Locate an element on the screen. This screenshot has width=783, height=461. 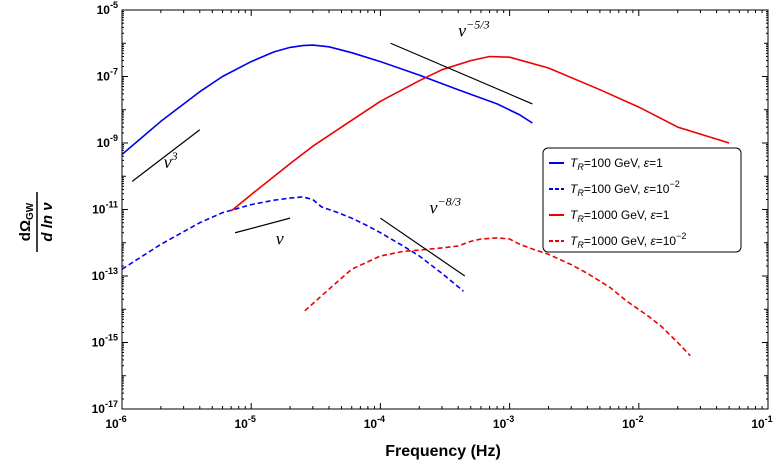
y-axis-label-numerator: dΩGW is located at coordinates (26, 221).